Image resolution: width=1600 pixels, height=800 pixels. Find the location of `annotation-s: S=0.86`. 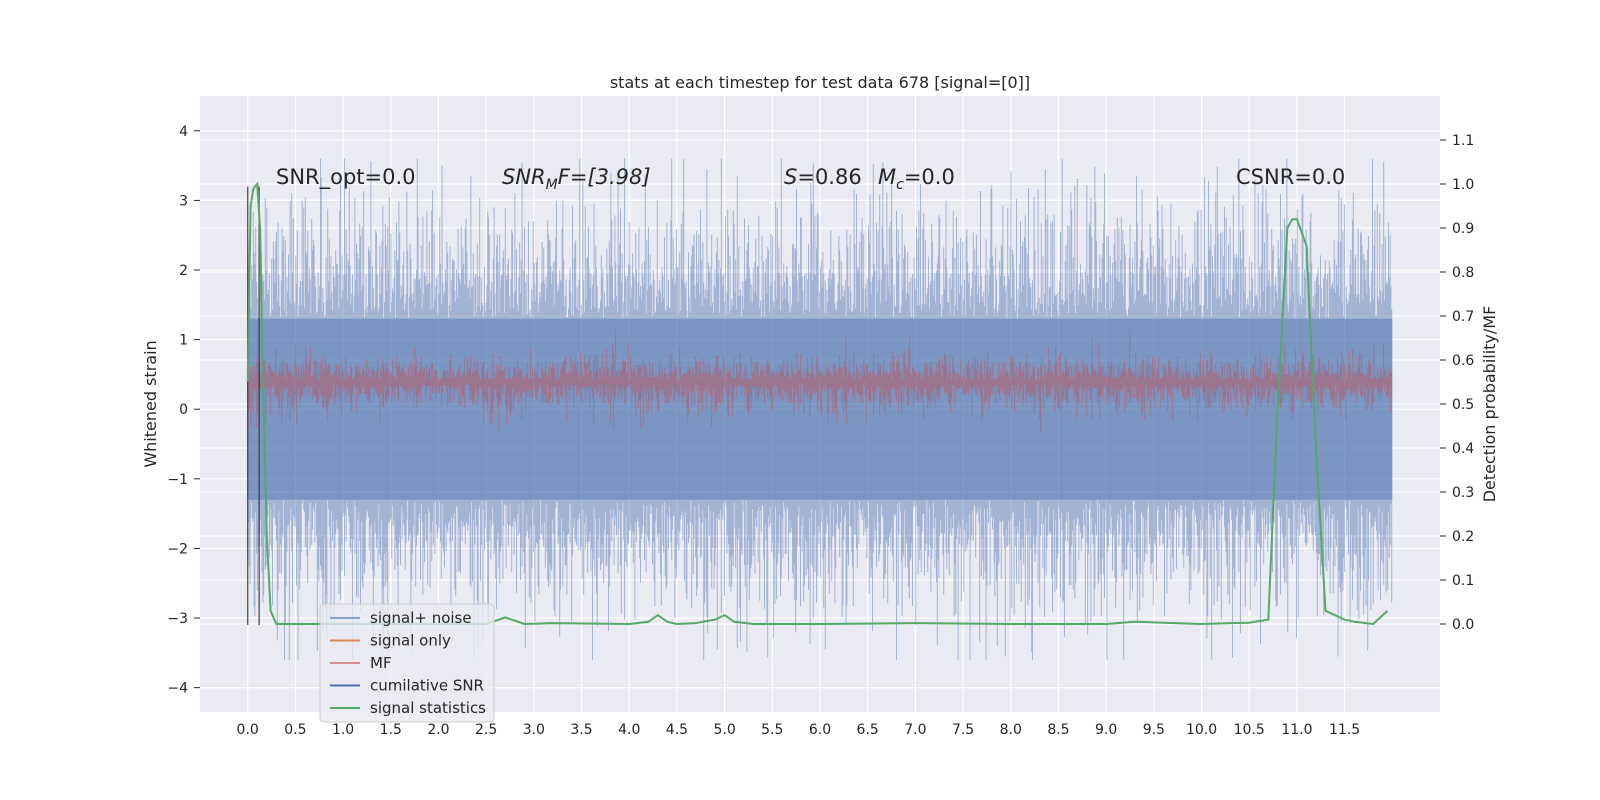

annotation-s: S=0.86 is located at coordinates (823, 177).